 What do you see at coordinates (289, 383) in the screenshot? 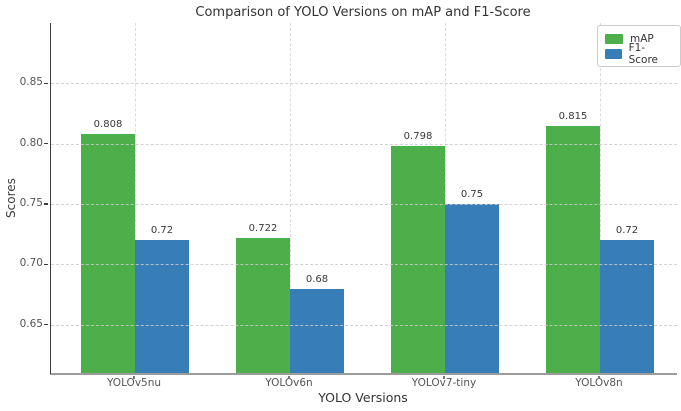
I see `x-tick-label: YOLOv6n` at bounding box center [289, 383].